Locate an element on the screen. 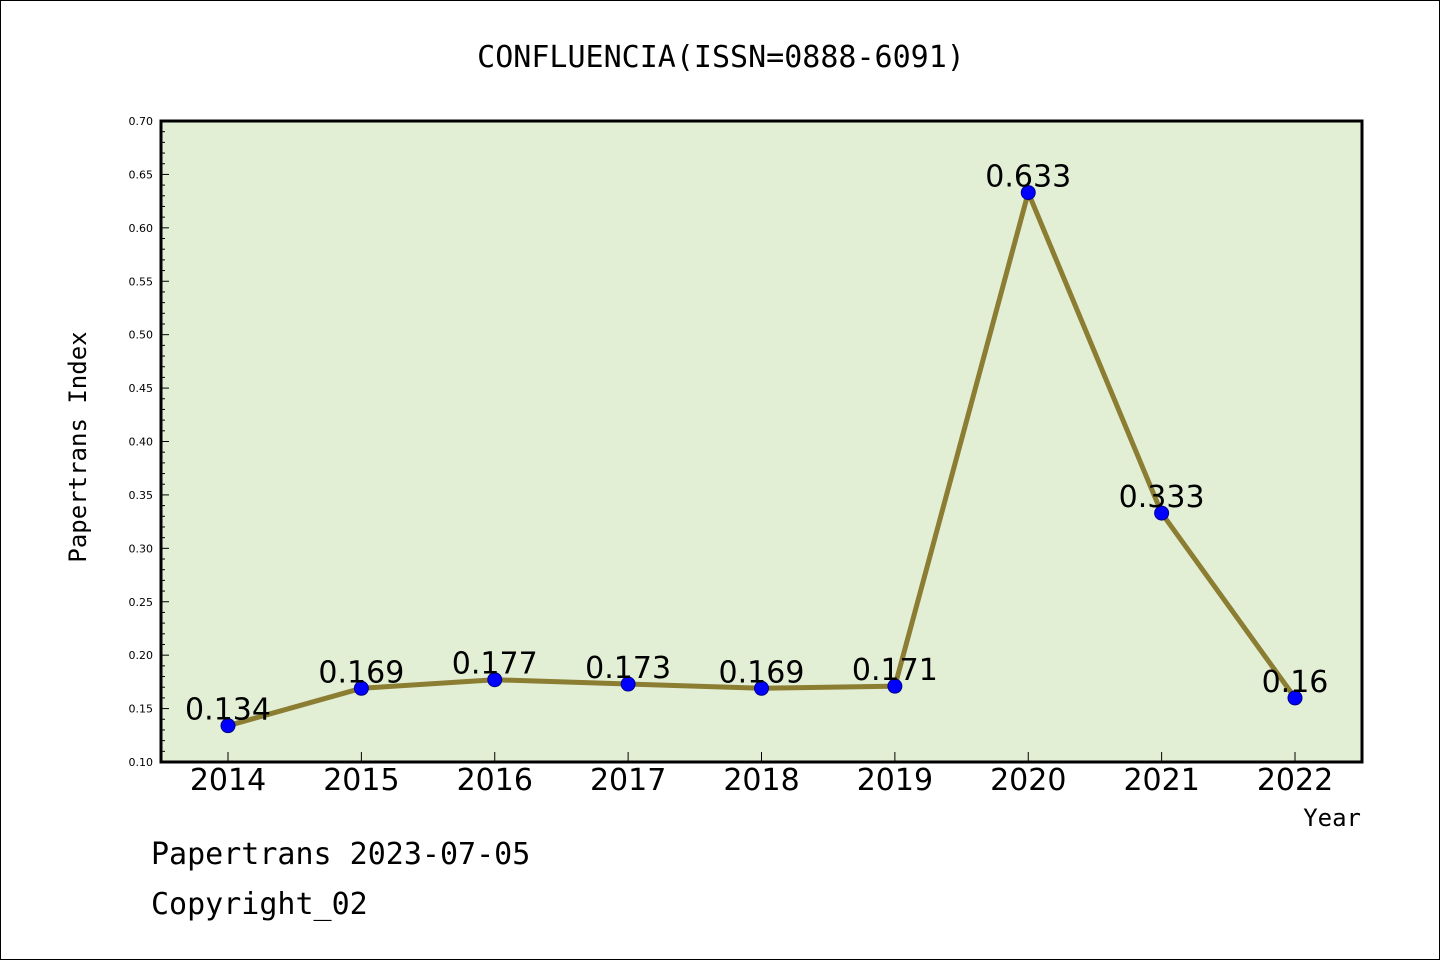 This screenshot has width=1440, height=961. x-axis-label: Year is located at coordinates (1332, 818).